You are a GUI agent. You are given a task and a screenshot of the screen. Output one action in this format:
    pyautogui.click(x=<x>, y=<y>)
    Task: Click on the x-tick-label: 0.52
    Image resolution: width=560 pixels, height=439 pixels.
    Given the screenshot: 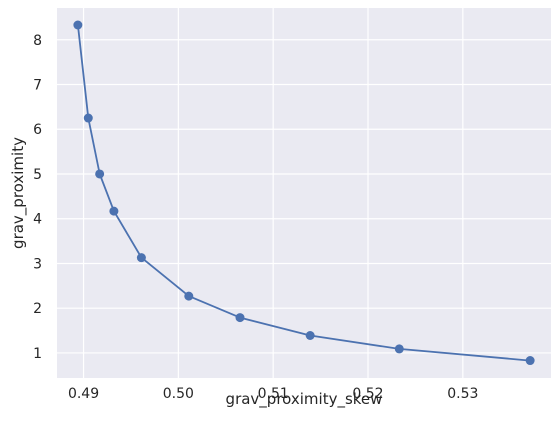 What is the action you would take?
    pyautogui.click(x=367, y=394)
    